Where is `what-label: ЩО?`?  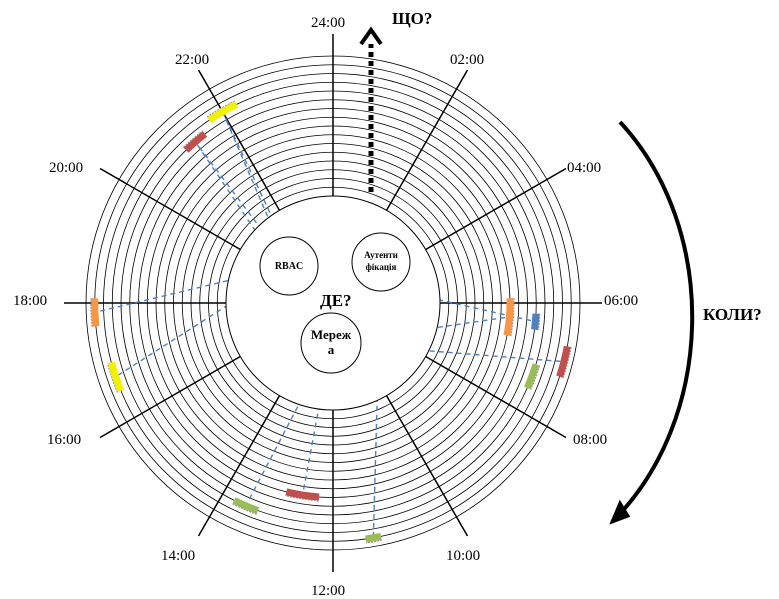
what-label: ЩО? is located at coordinates (412, 18).